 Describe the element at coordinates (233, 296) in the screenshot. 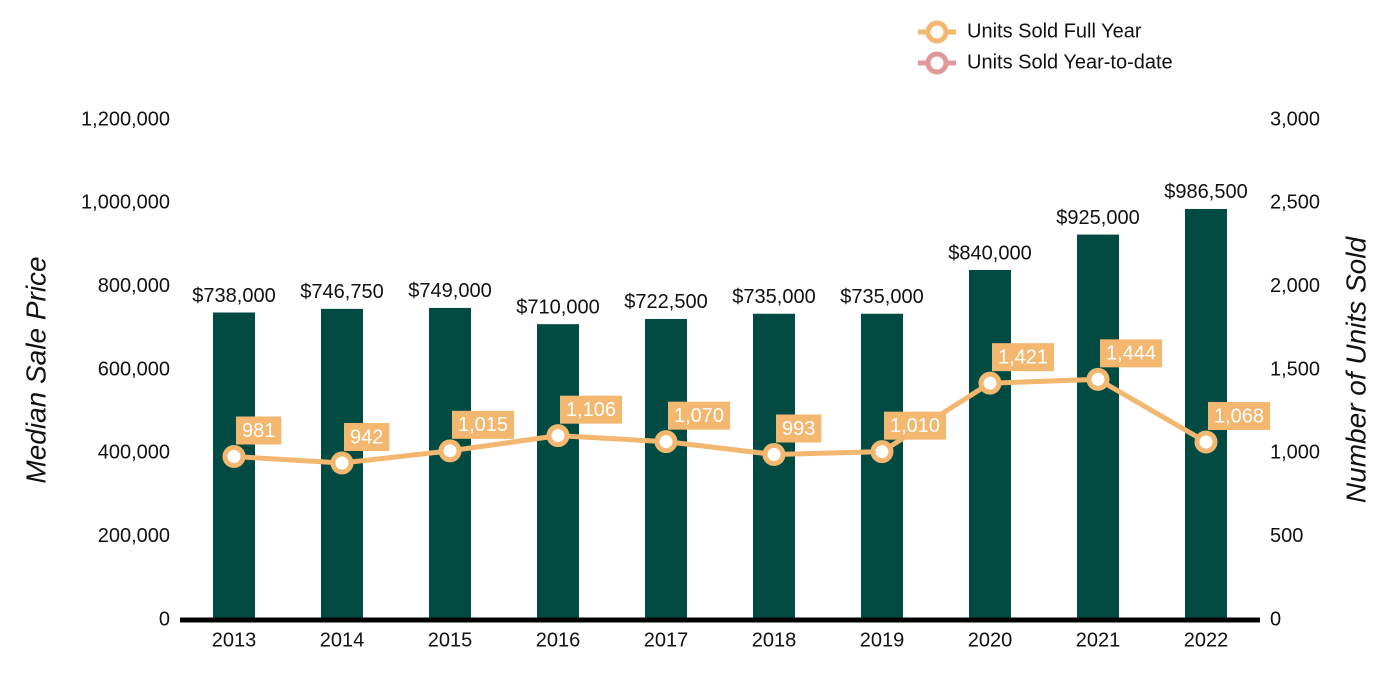

I see `bar-value-label: $738,000` at that location.